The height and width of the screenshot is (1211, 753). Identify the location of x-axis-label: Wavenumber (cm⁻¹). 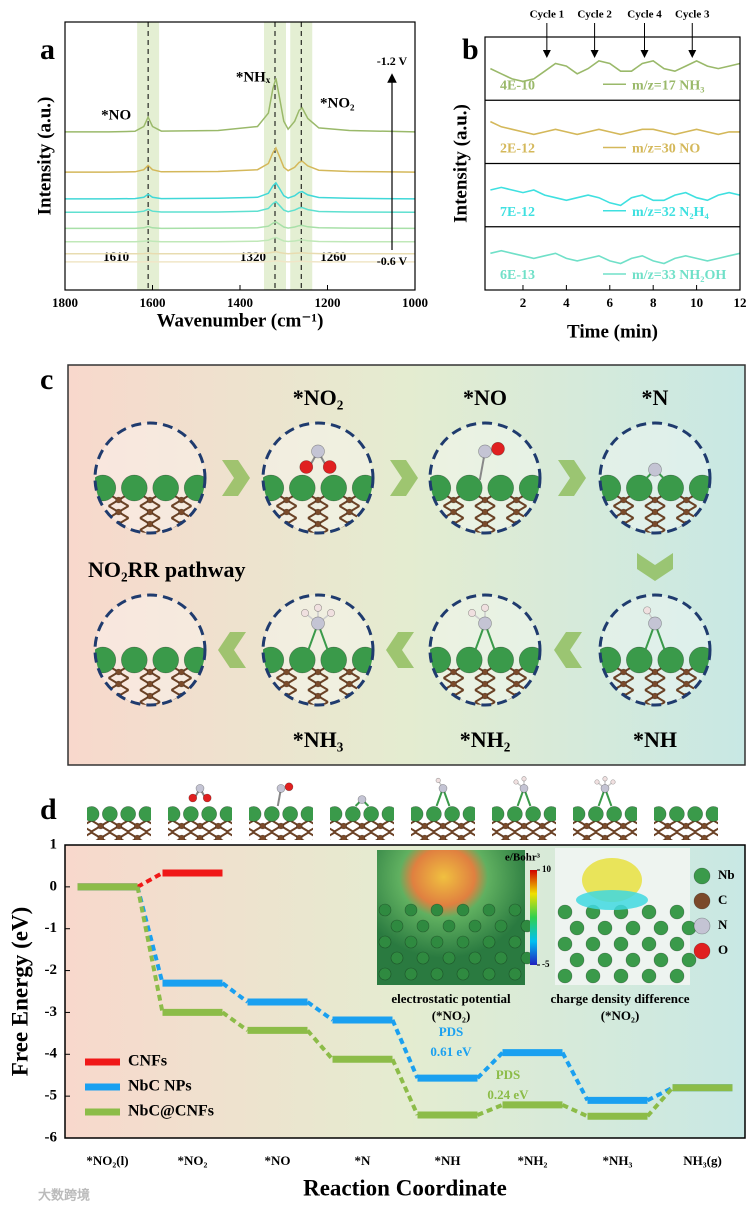
(240, 320).